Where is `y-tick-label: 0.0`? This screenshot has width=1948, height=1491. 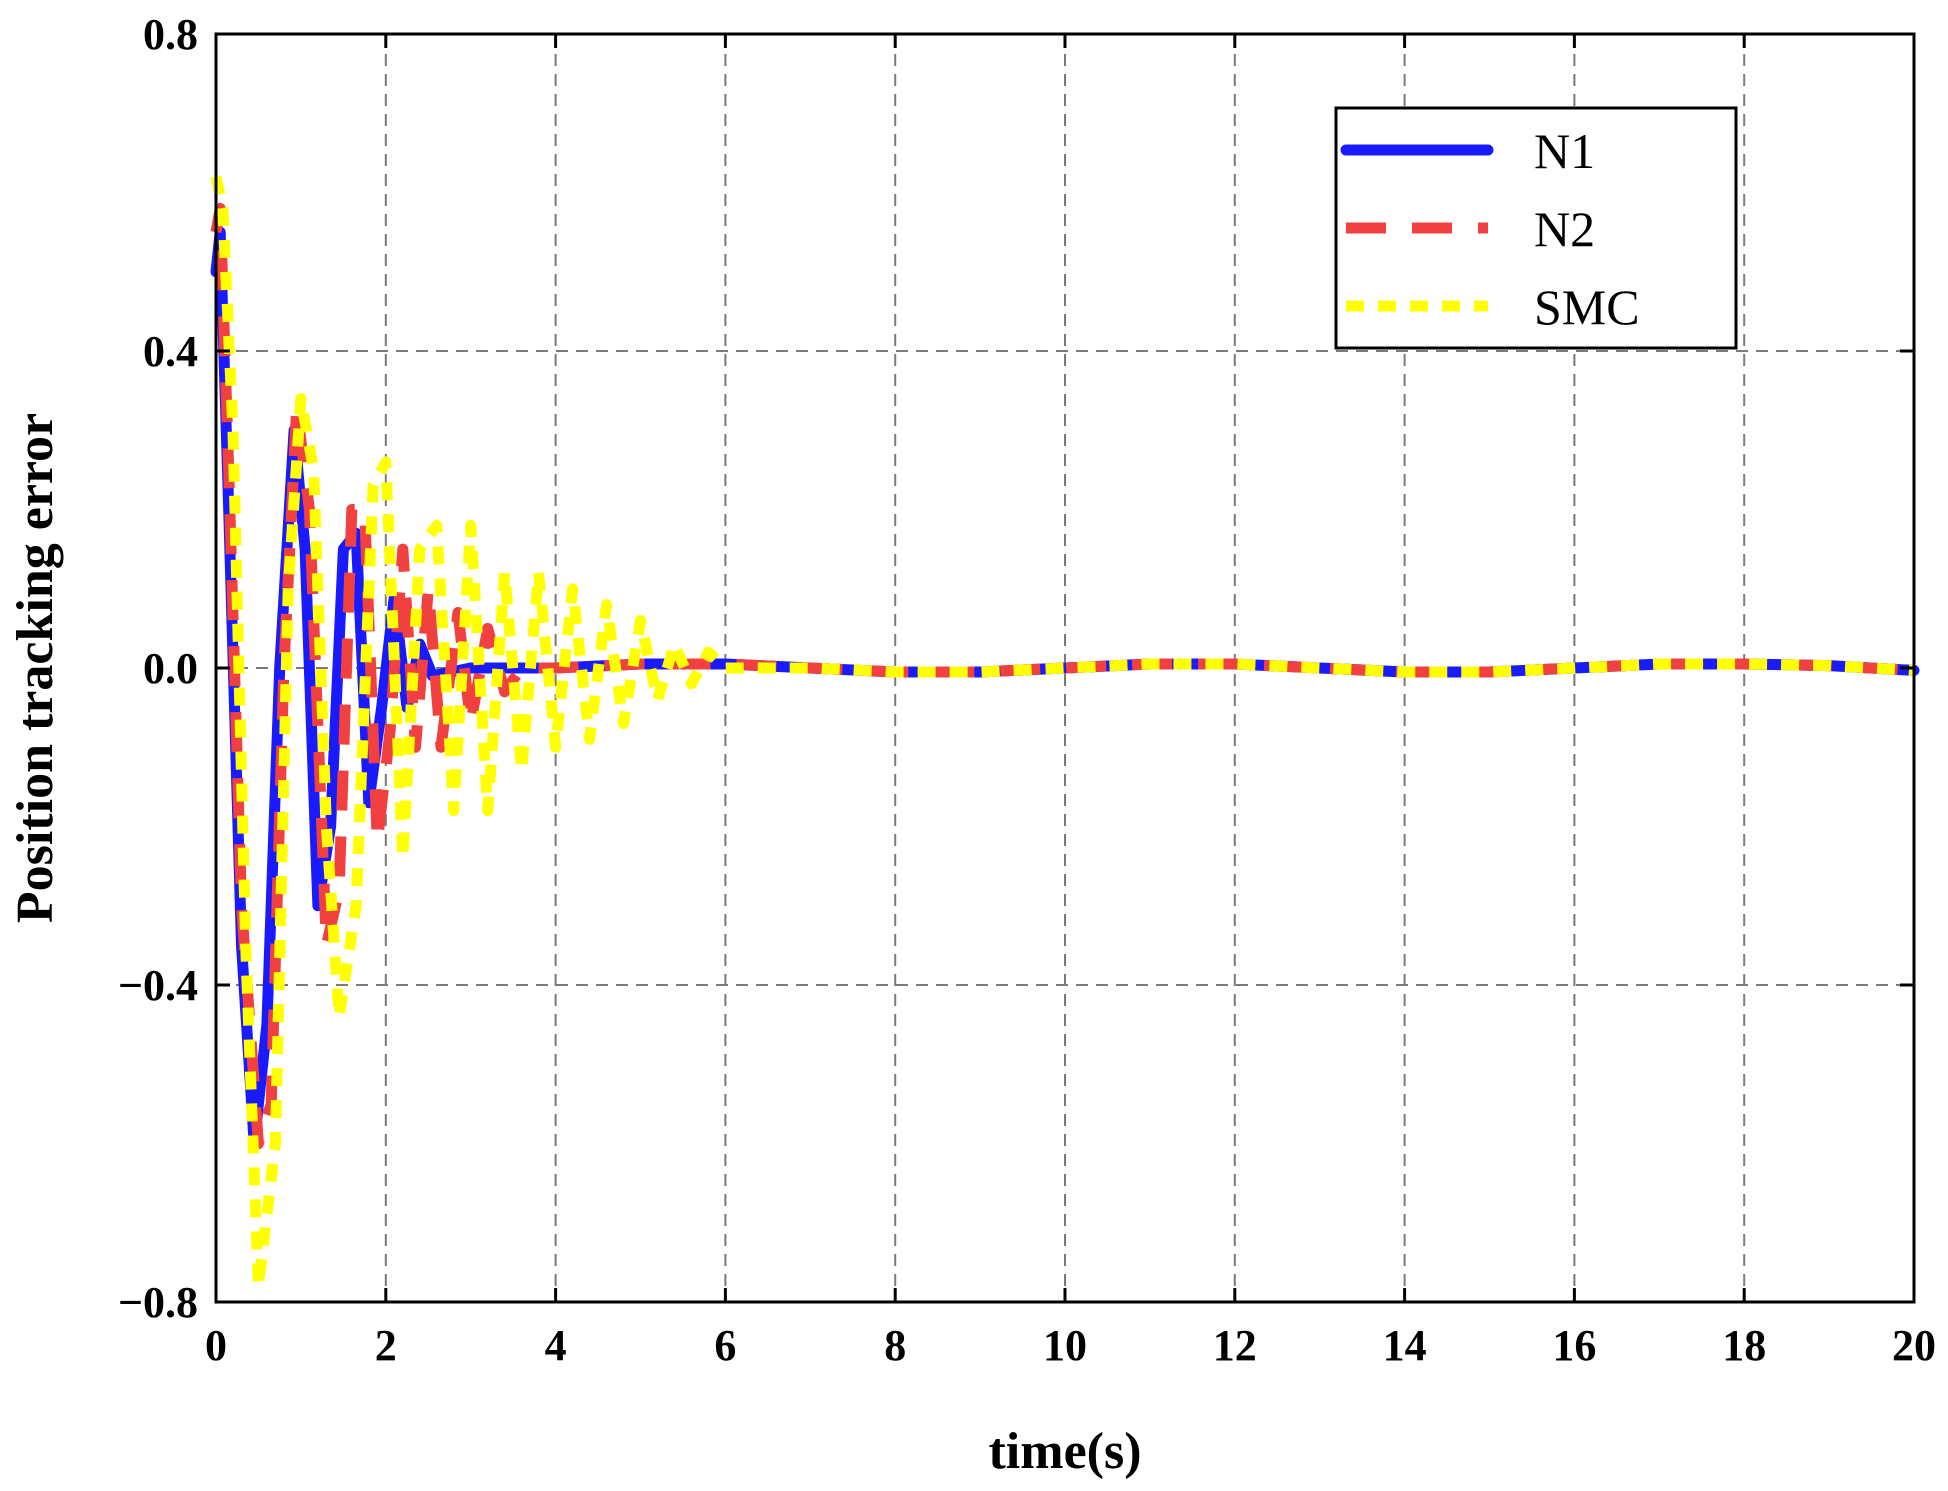 y-tick-label: 0.0 is located at coordinates (170, 668).